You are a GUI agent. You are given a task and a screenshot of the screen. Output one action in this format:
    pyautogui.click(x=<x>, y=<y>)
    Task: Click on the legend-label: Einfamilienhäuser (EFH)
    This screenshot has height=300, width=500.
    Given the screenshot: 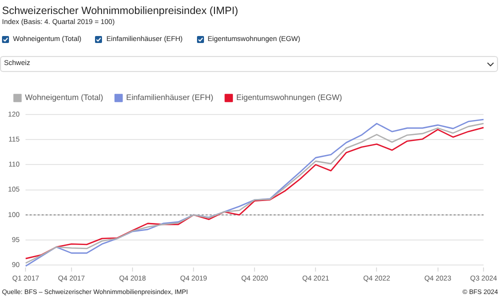 What is the action you would take?
    pyautogui.click(x=170, y=97)
    